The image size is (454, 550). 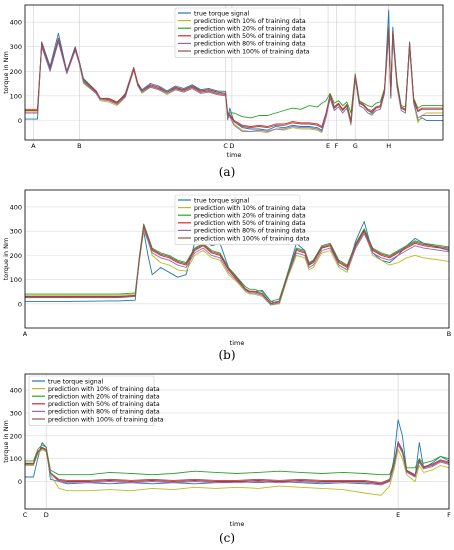 What do you see at coordinates (227, 355) in the screenshot?
I see `caption-b: (b)` at bounding box center [227, 355].